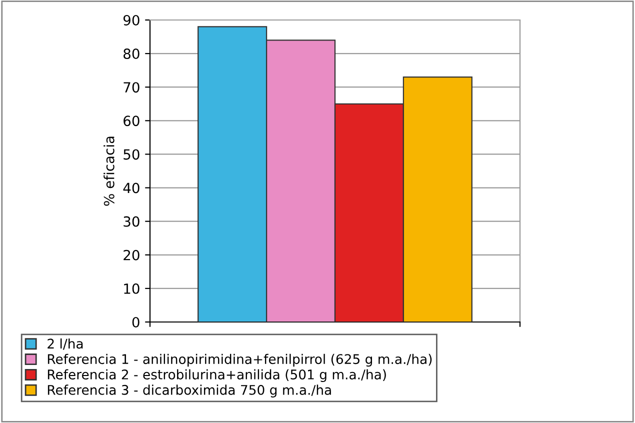 This screenshot has height=423, width=635. I want to click on y-tick-label: 70, so click(132, 87).